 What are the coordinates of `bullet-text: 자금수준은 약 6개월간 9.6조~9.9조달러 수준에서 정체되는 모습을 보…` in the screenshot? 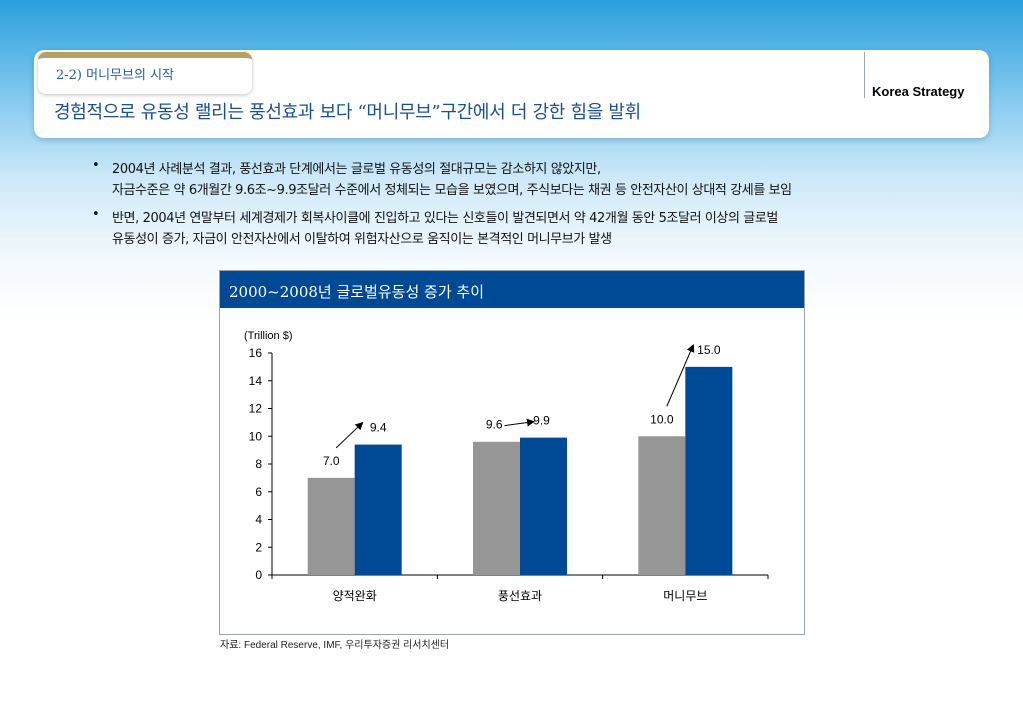 It's located at (452, 190).